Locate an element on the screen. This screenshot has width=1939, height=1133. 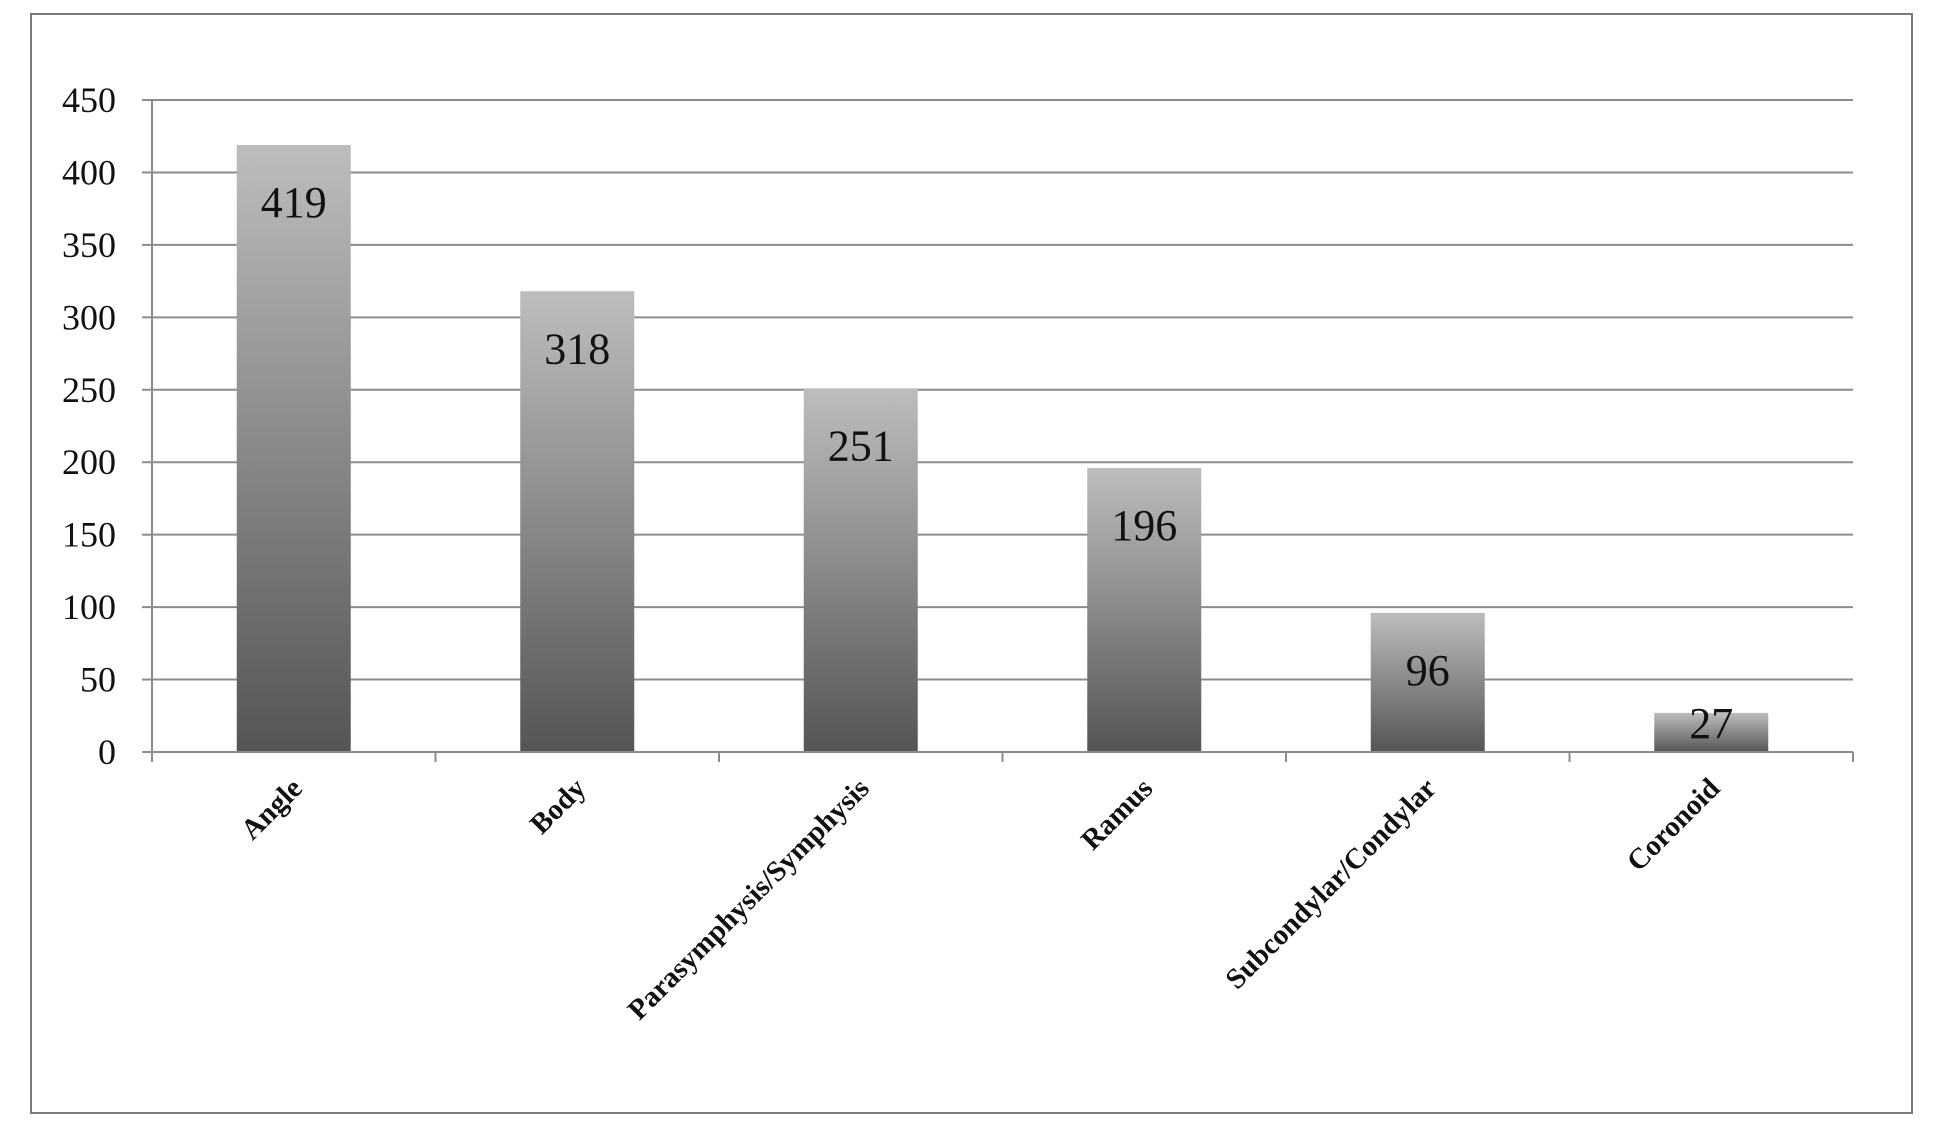
bar-subcondylar-condylar is located at coordinates (1427, 682).